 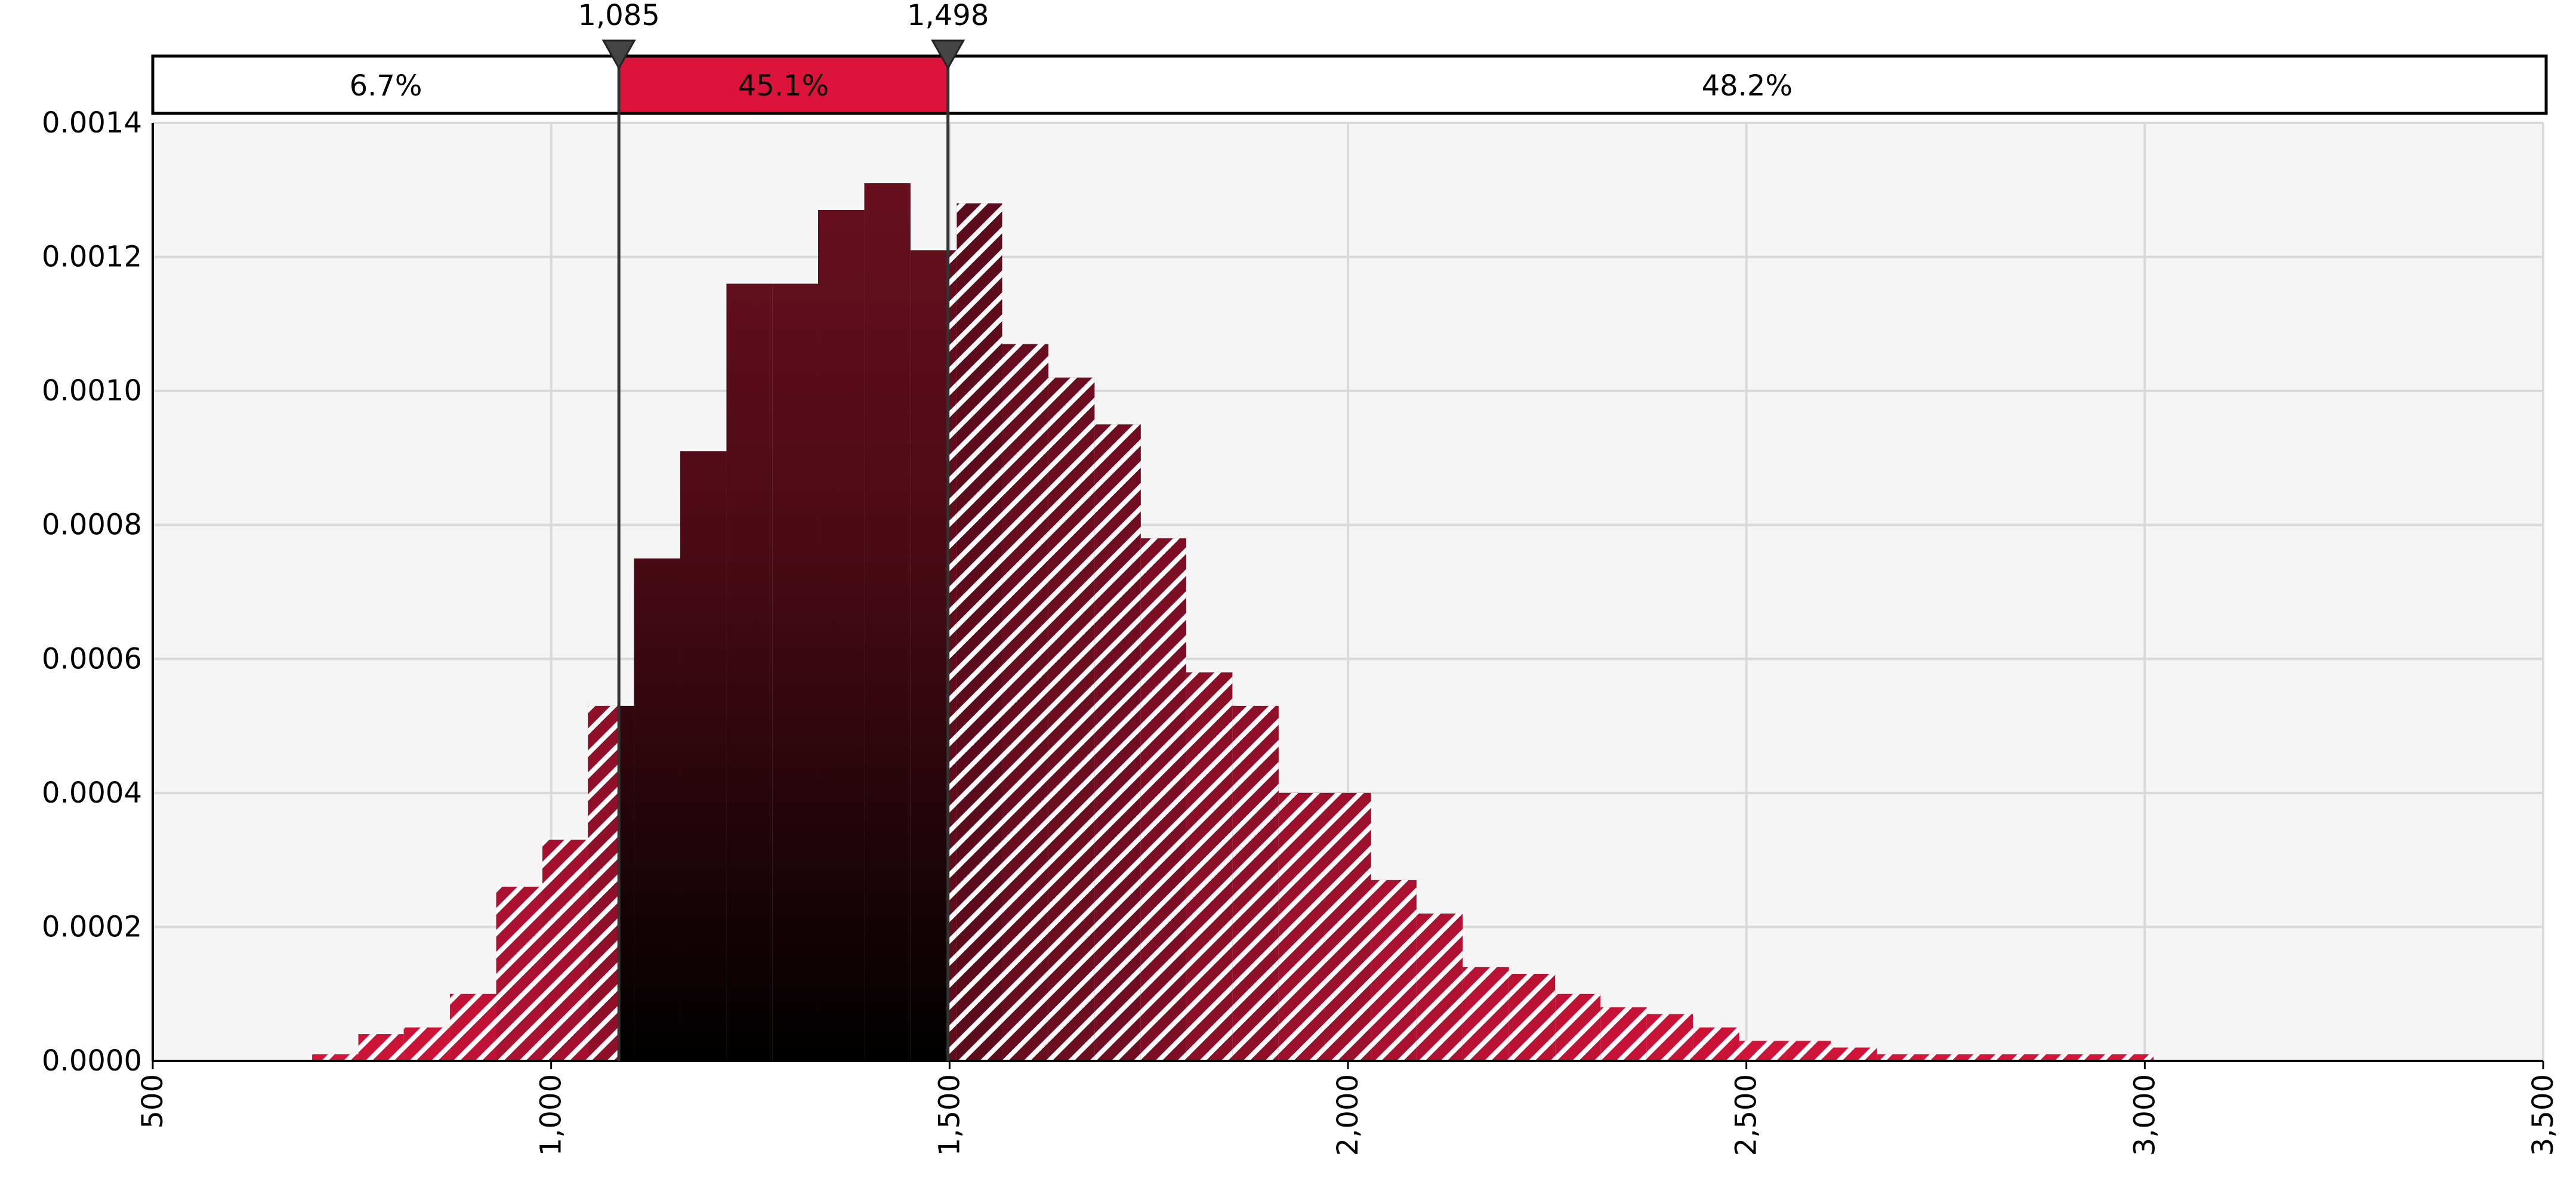 I want to click on y-tick-label: 0.0008, so click(x=92, y=525).